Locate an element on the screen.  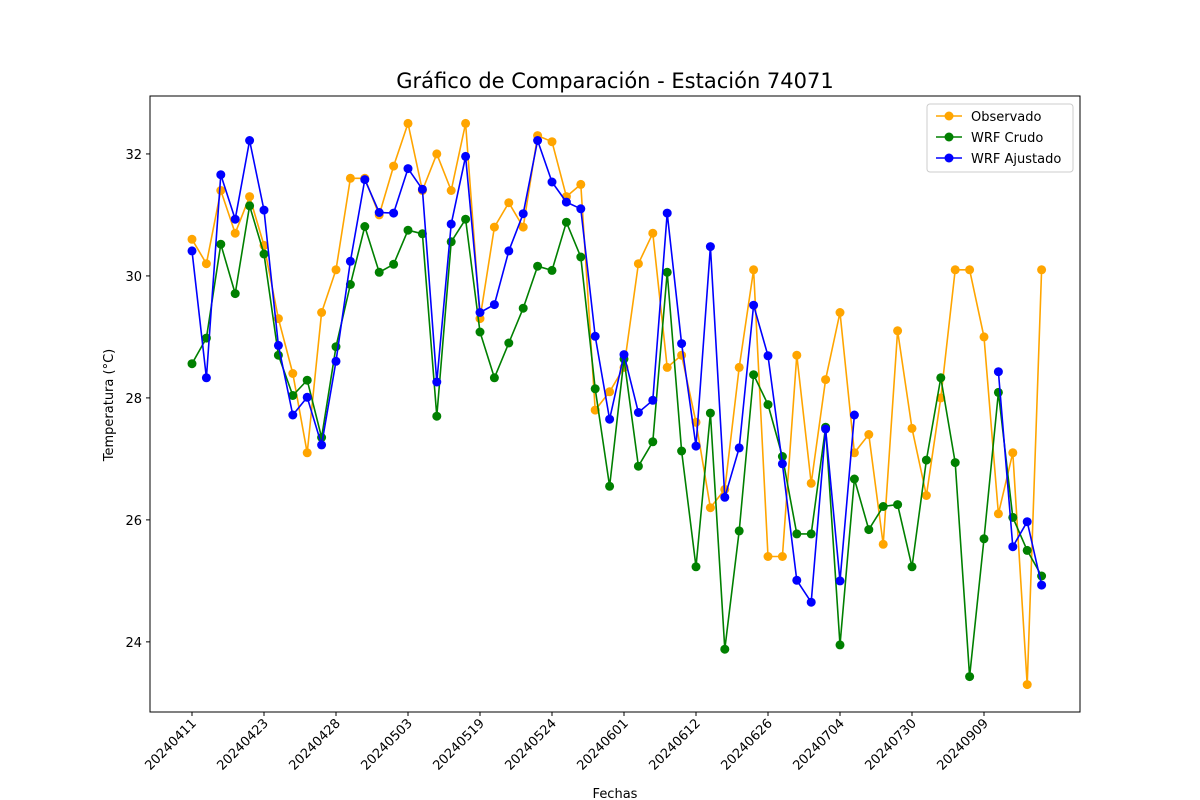
legend-entry: WRF Ajustado is located at coordinates (1016, 159).